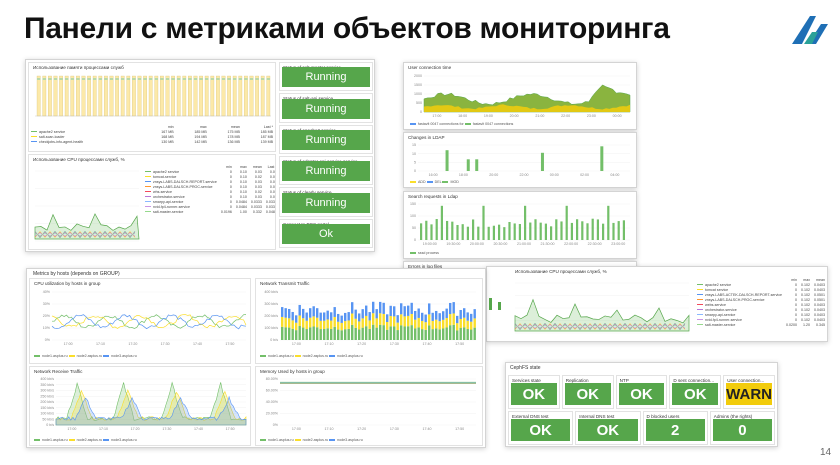 The image size is (840, 465). I want to click on cpu-right-legend-value: 0.102, so click(806, 294).